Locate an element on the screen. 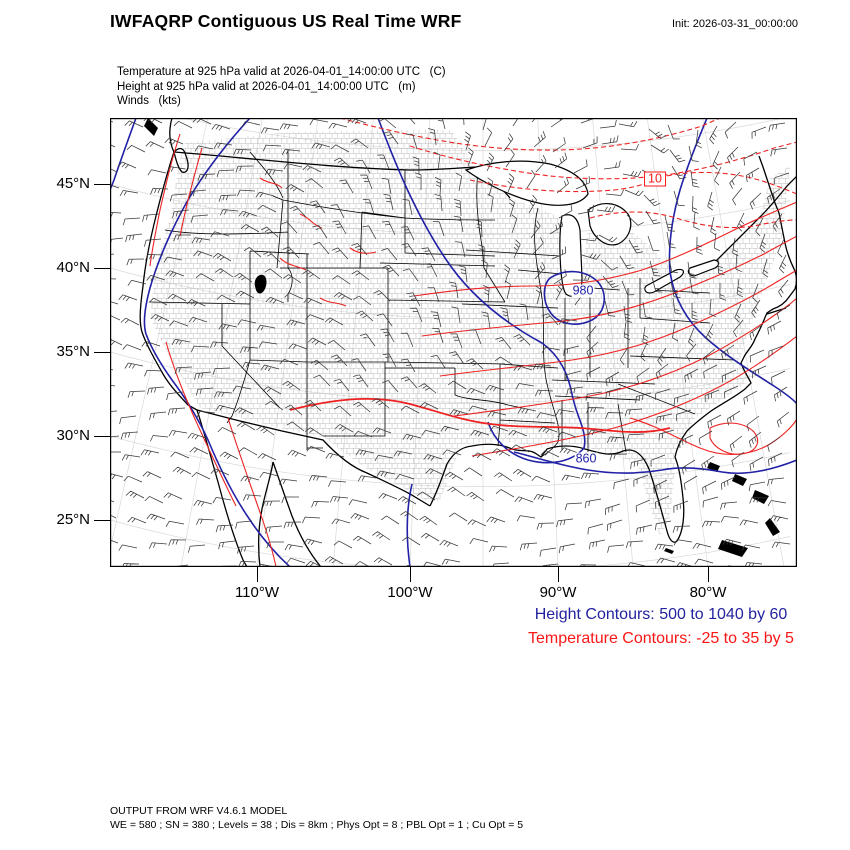 The width and height of the screenshot is (850, 850). lon-tick-label: 90°W is located at coordinates (558, 592).